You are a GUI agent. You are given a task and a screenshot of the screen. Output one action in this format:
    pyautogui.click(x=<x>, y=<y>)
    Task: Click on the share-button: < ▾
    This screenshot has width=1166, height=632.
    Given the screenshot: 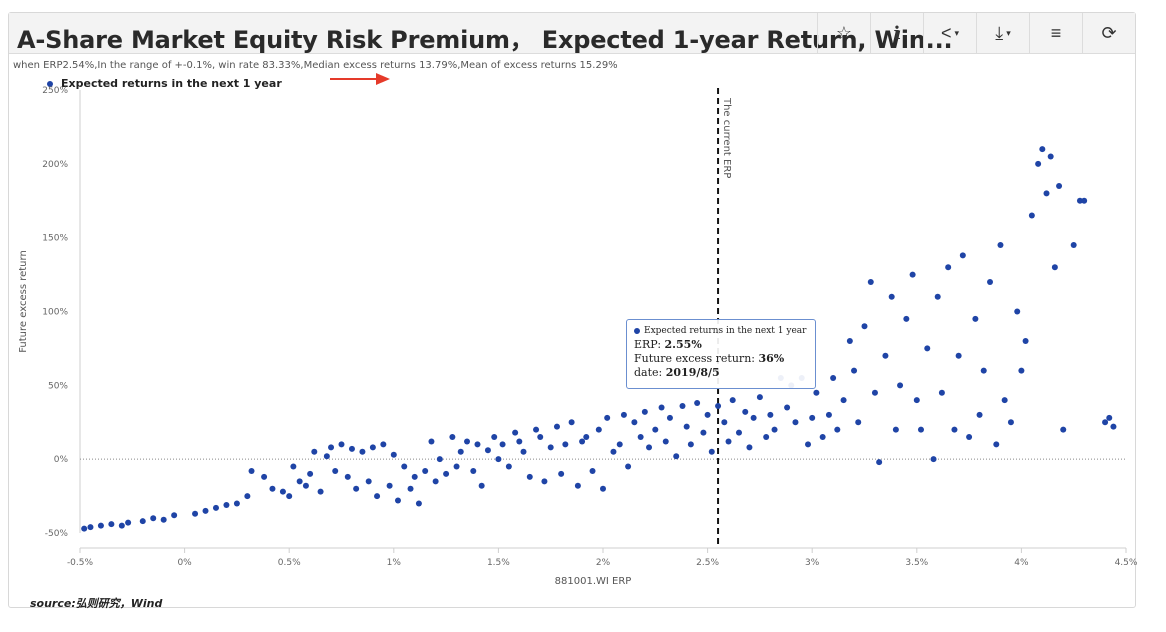 What is the action you would take?
    pyautogui.click(x=949, y=33)
    